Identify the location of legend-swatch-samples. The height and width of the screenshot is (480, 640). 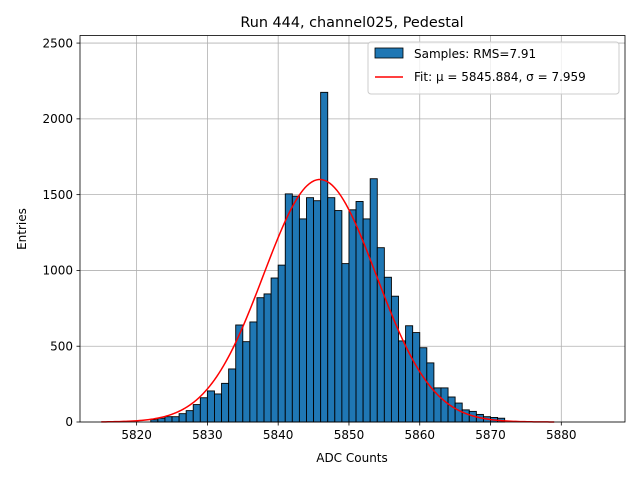
(389, 53).